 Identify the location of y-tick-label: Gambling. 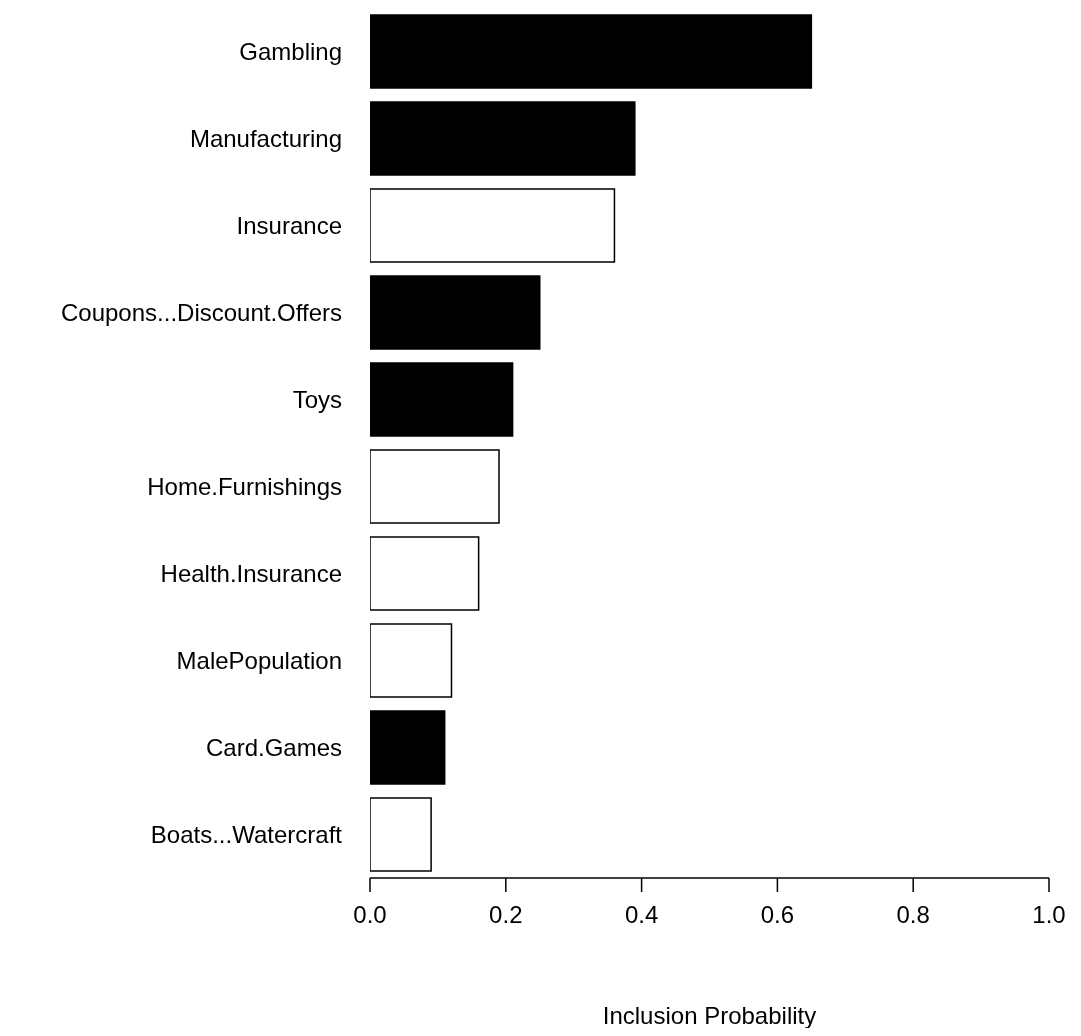
(290, 52).